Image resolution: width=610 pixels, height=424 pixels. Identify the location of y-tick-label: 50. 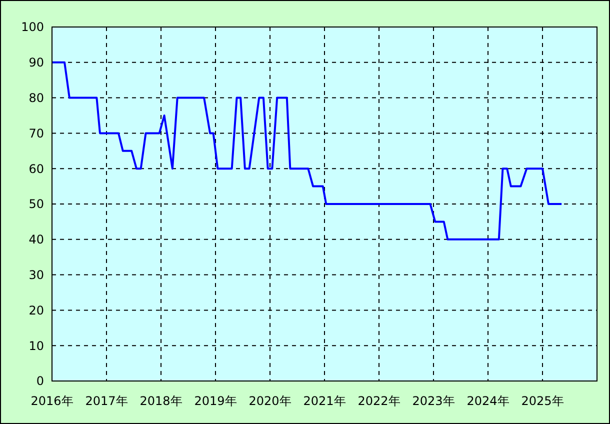
(36, 204).